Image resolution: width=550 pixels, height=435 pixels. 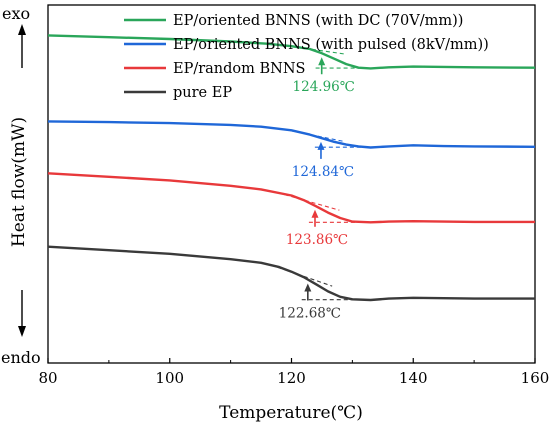 I want to click on x-tick-label: 140, so click(x=413, y=378).